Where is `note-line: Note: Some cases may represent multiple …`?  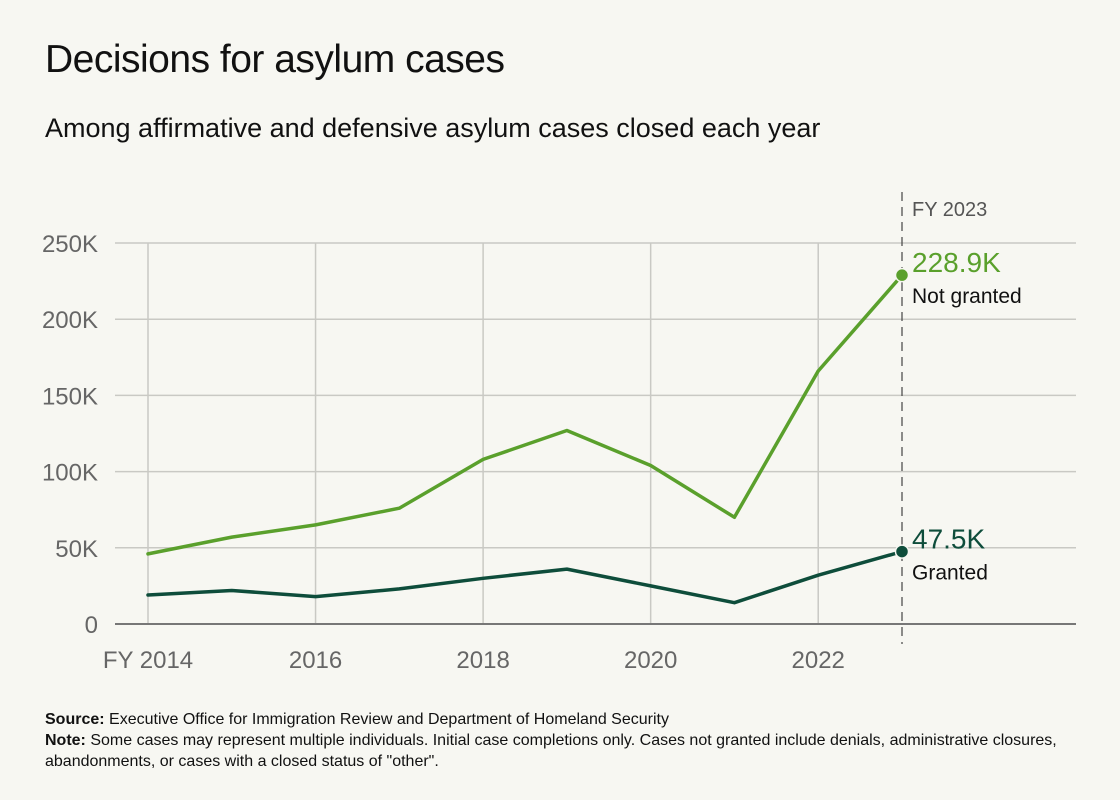
note-line: Note: Some cases may represent multiple … is located at coordinates (565, 751).